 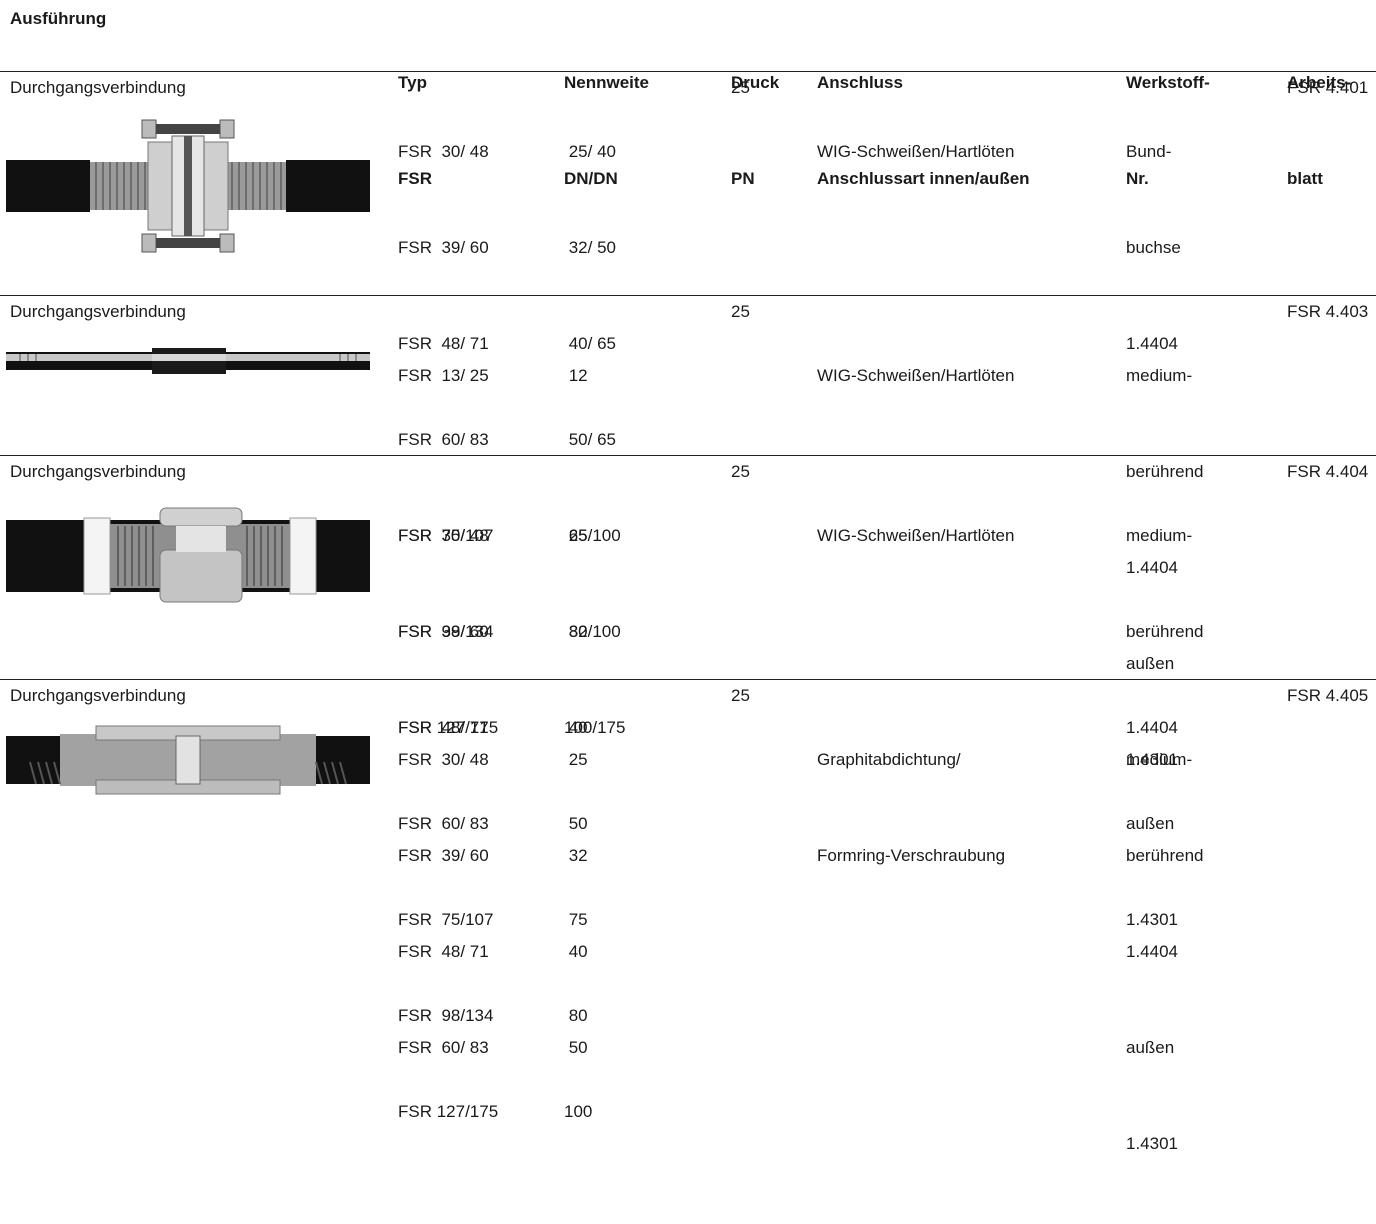 I want to click on header-anschluss: Anschluss Anschlussart innen/außen, so click(x=923, y=130).